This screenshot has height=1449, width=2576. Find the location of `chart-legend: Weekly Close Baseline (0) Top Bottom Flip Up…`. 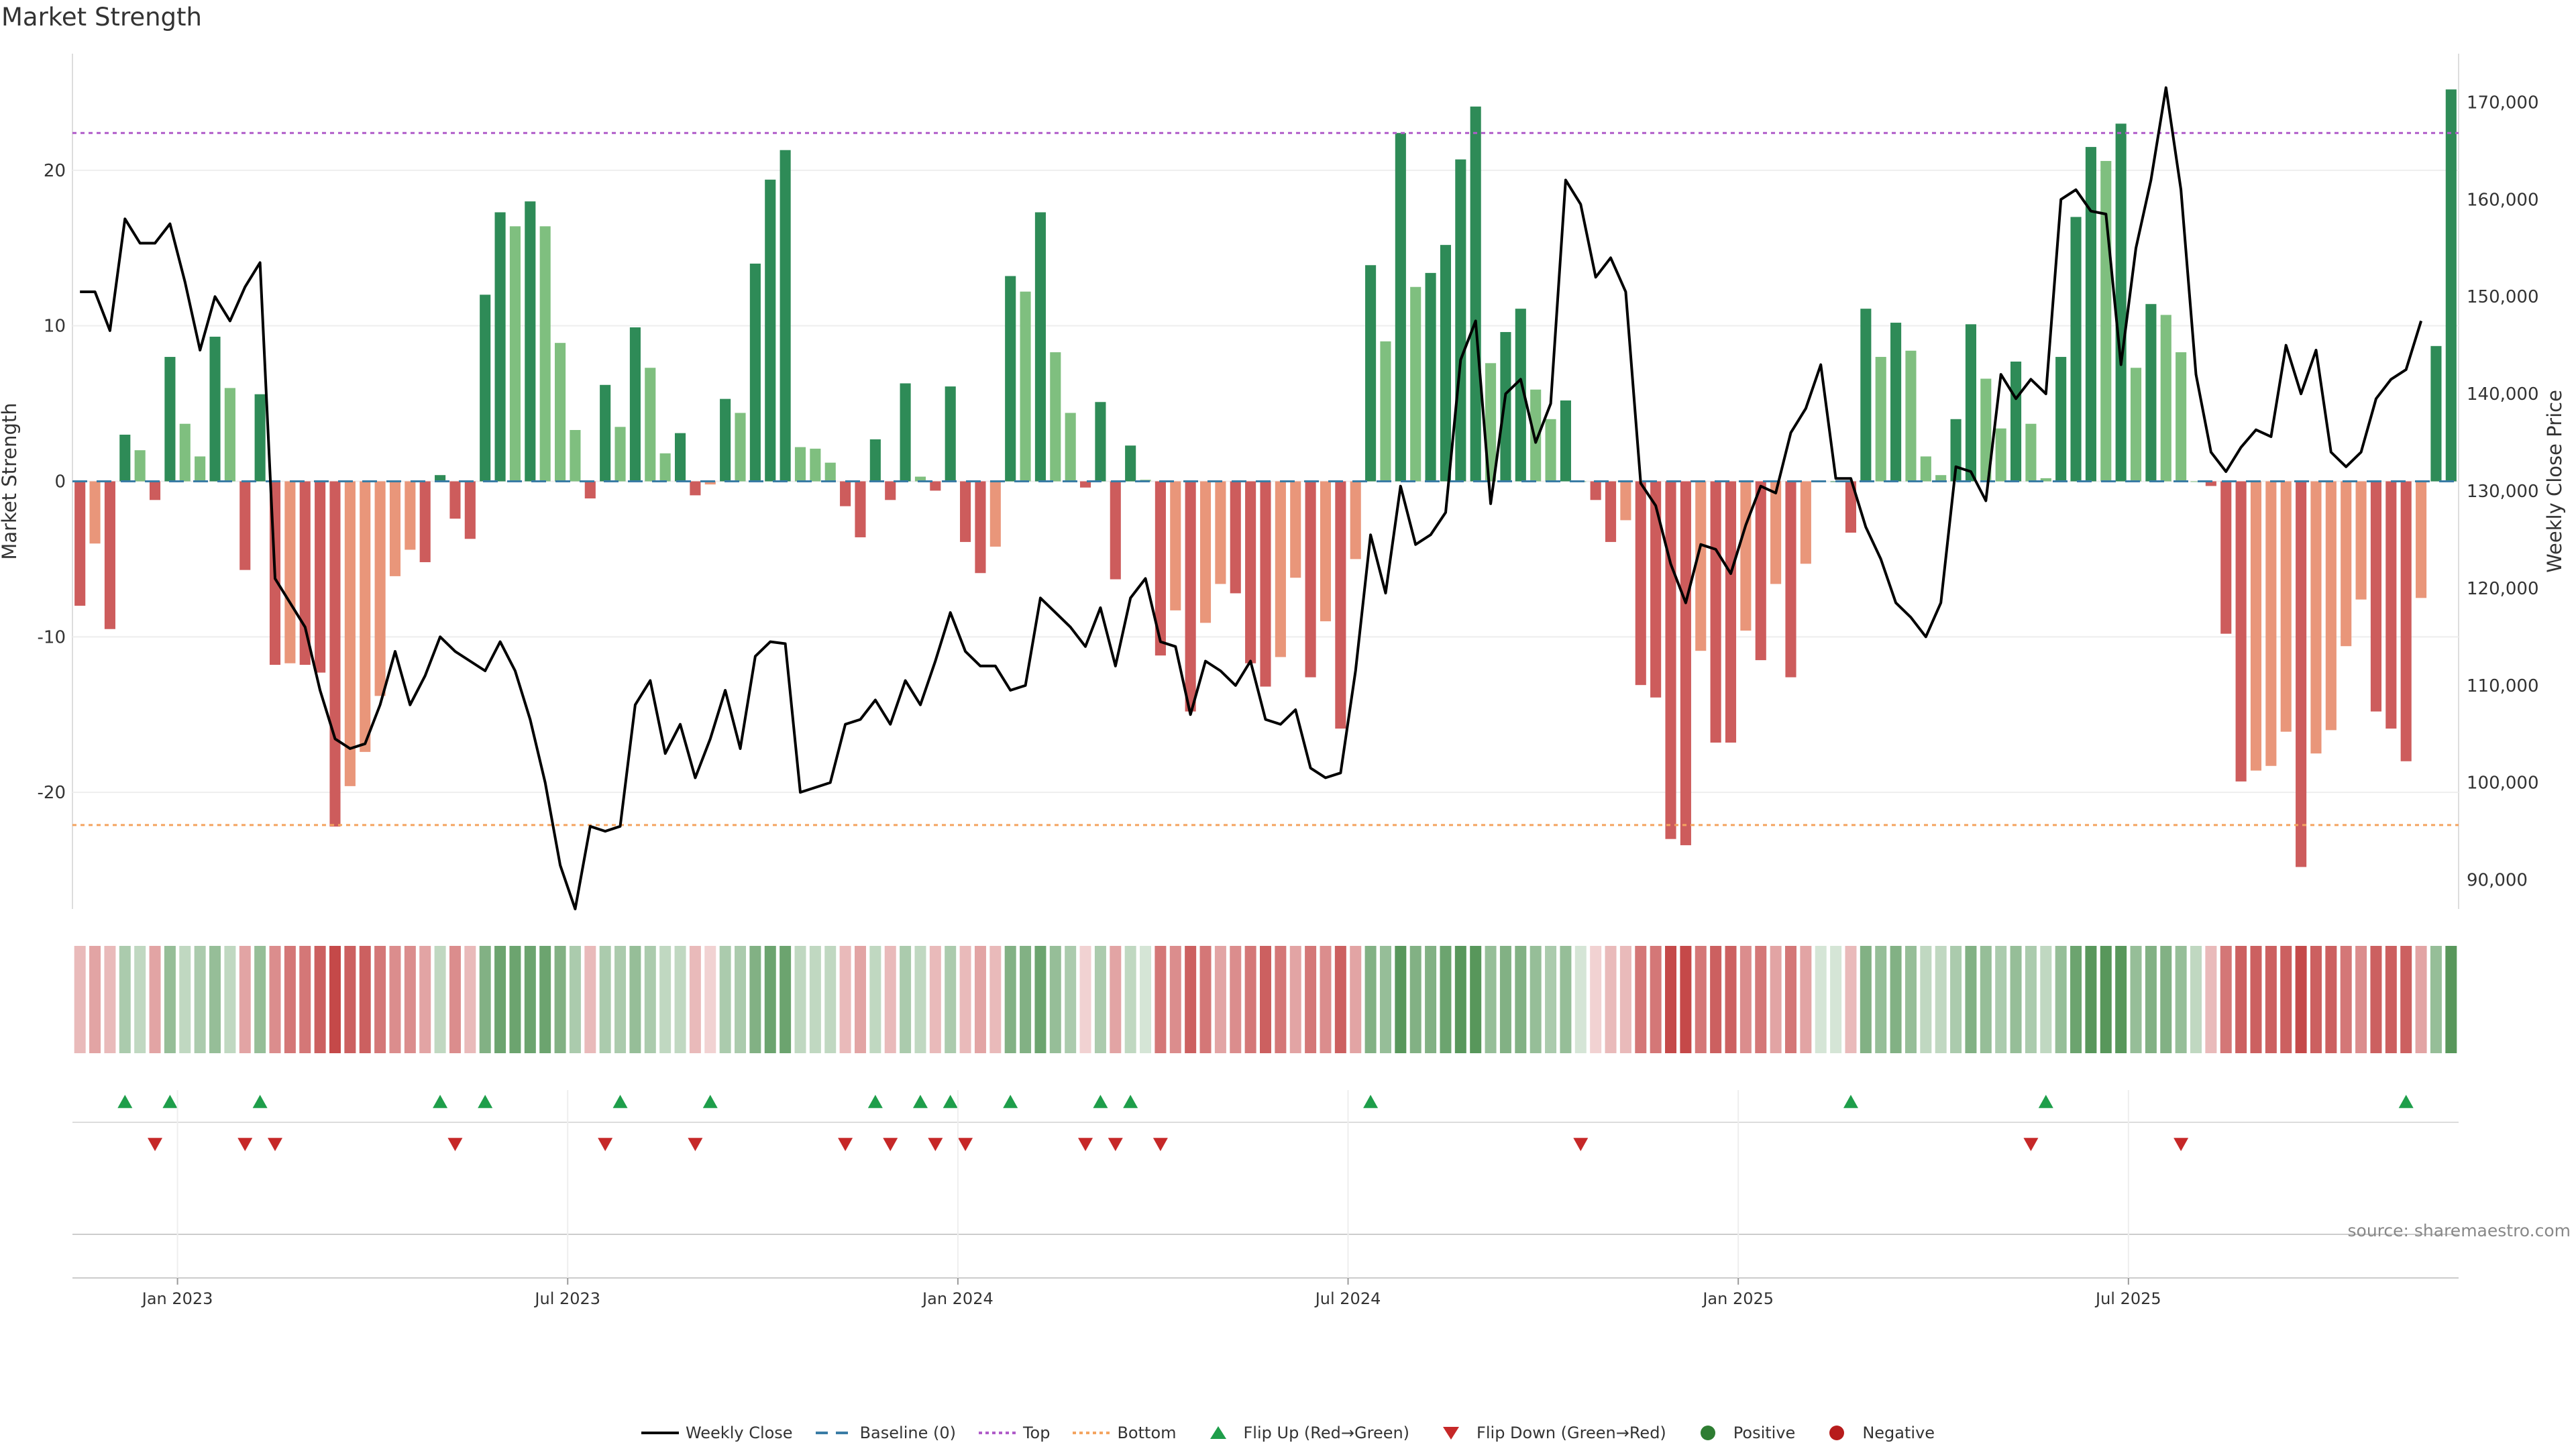

chart-legend: Weekly Close Baseline (0) Top Bottom Flip Up… is located at coordinates (1288, 1433).